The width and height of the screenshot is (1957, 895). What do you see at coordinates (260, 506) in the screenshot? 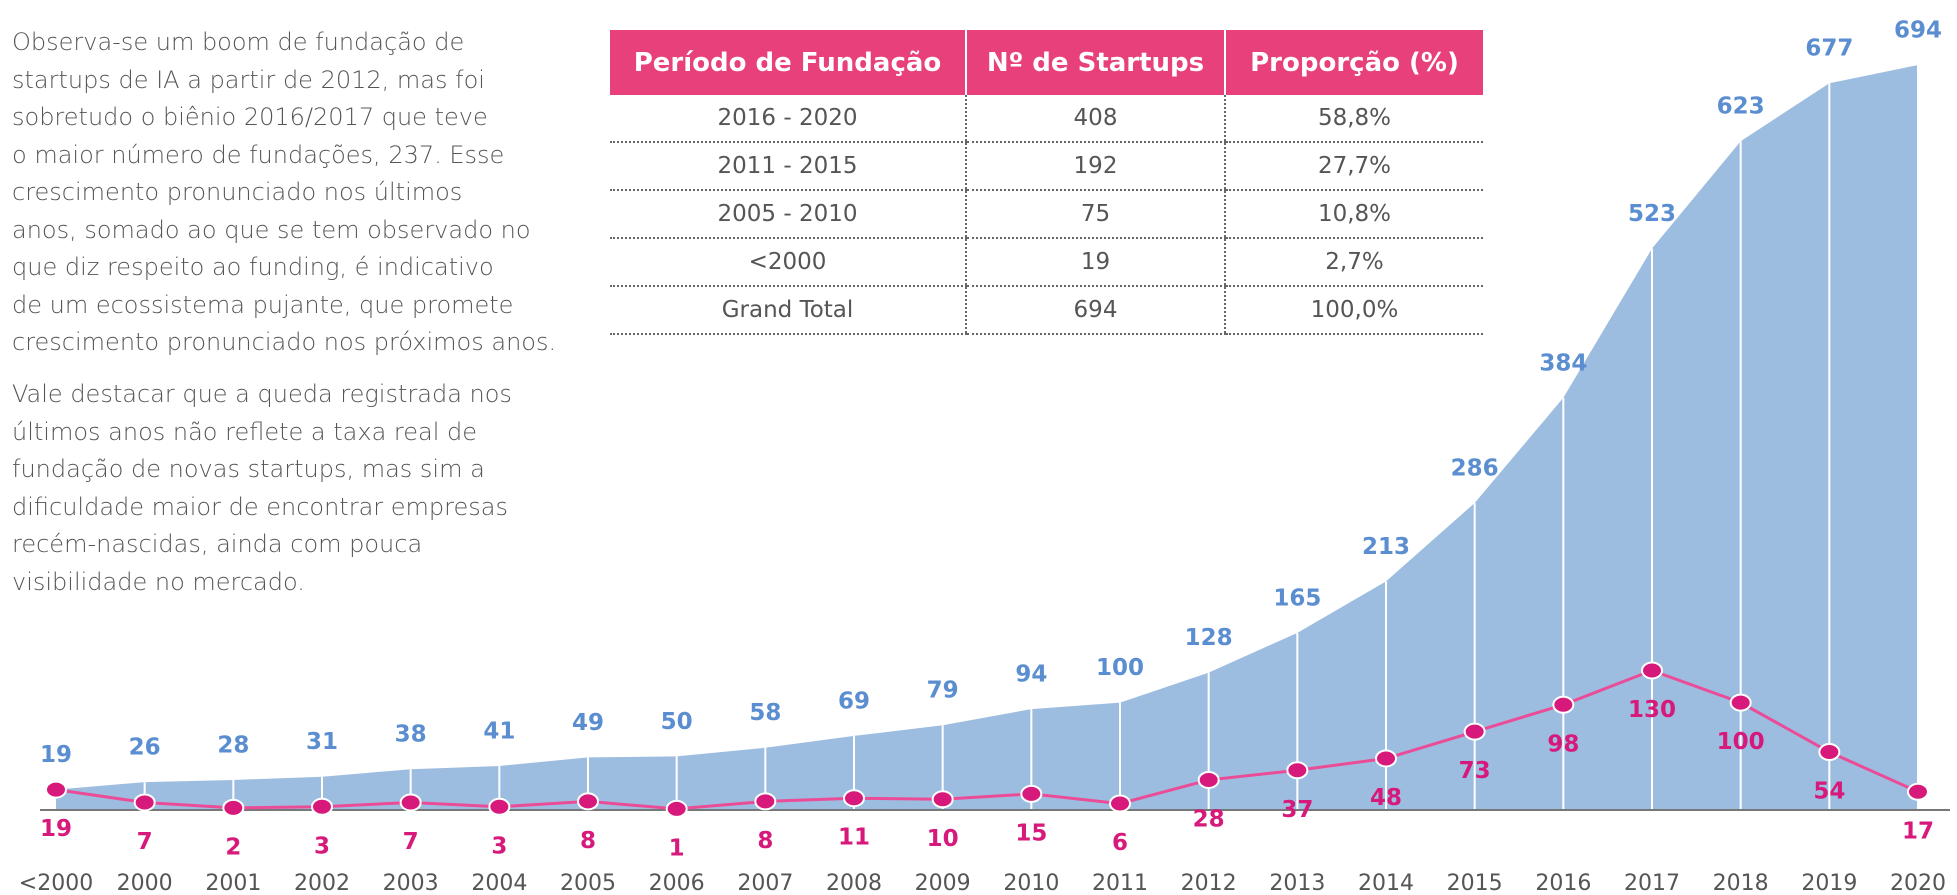
I see `text-line: dificuldade maior de encontrar empresas` at bounding box center [260, 506].